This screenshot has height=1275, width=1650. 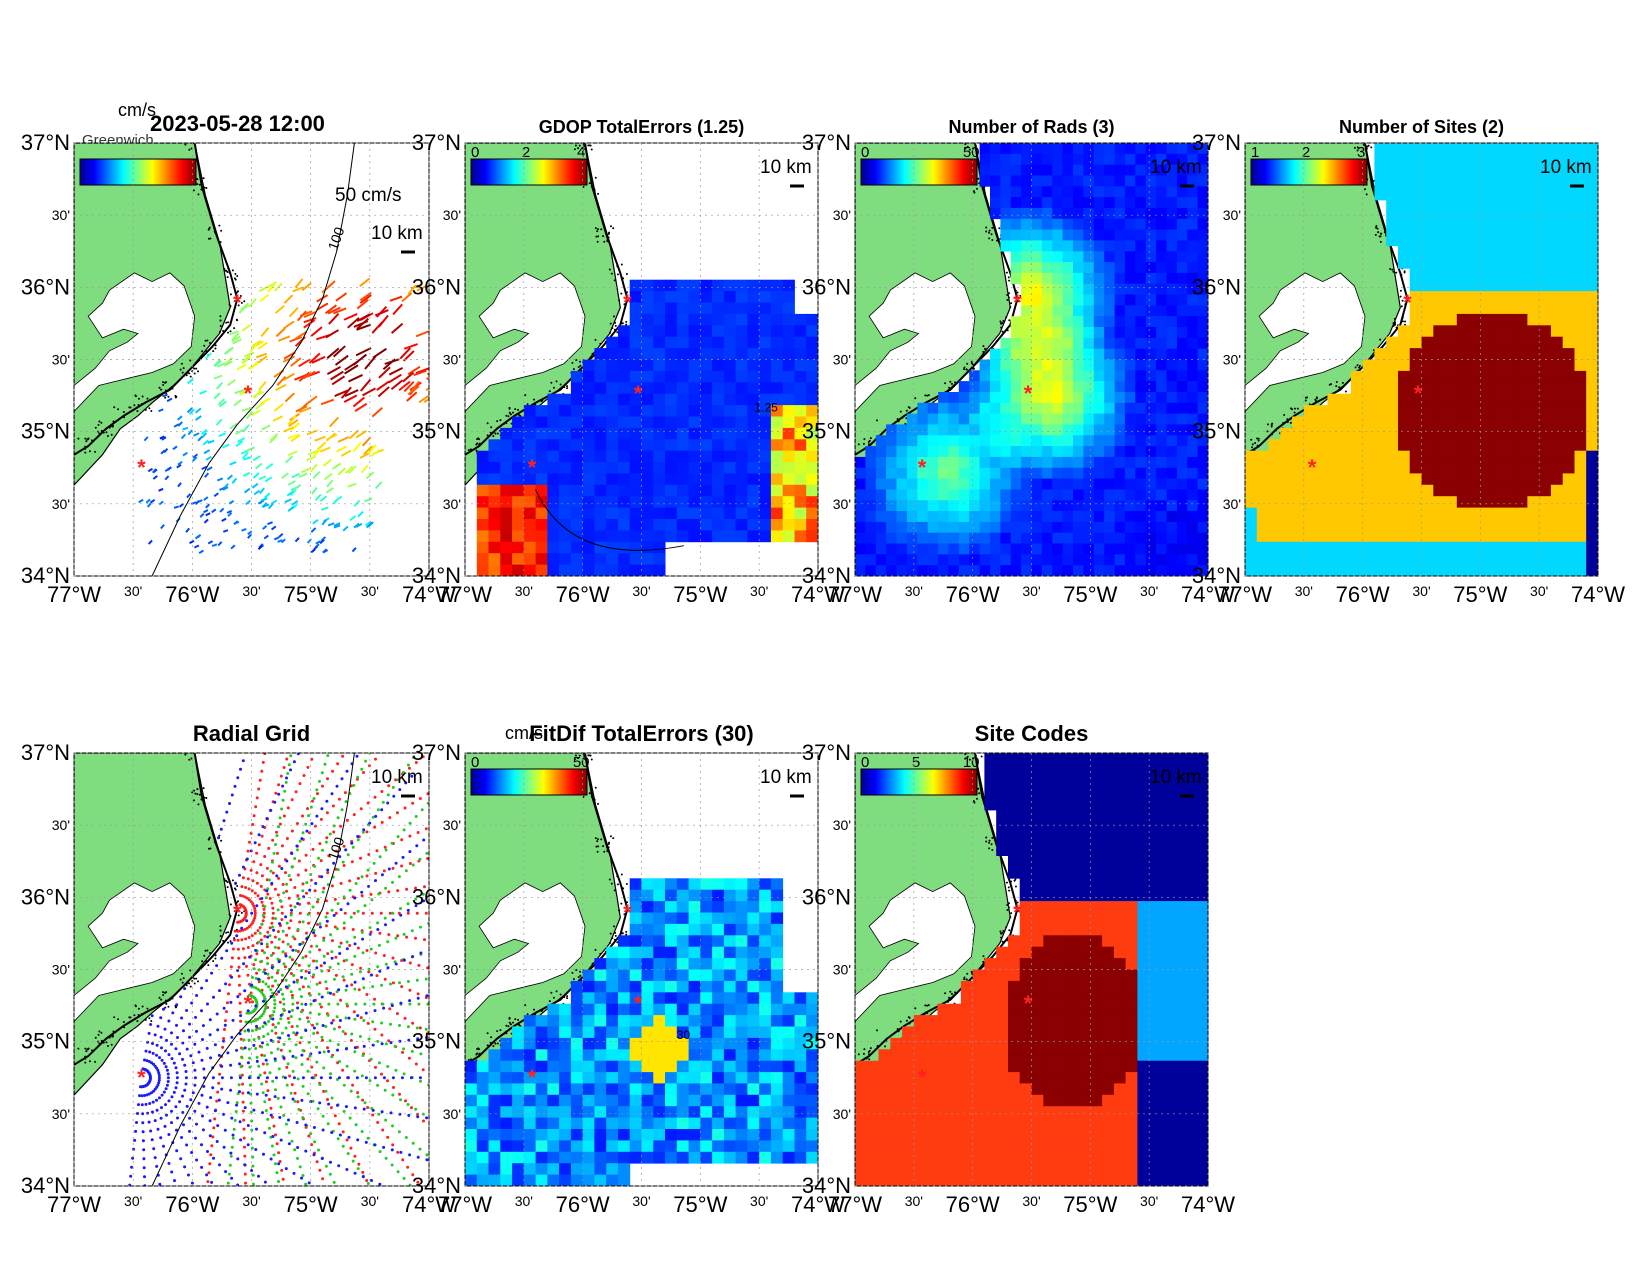 I want to click on lat-tick-label: 34°N, so click(x=436, y=575).